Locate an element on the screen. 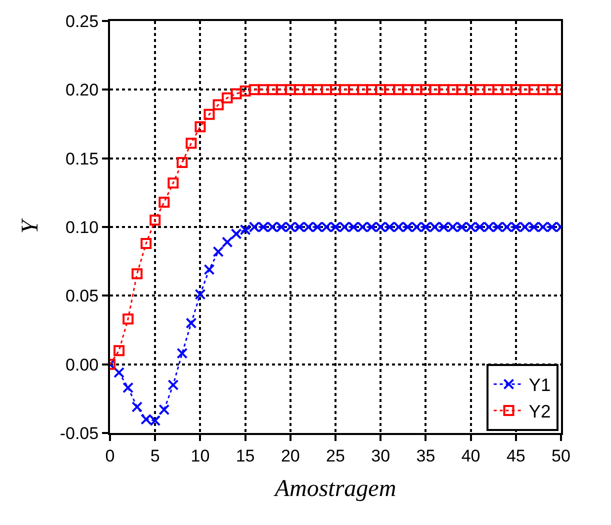 Image resolution: width=611 pixels, height=525 pixels. x-tick-label: 45 is located at coordinates (516, 456).